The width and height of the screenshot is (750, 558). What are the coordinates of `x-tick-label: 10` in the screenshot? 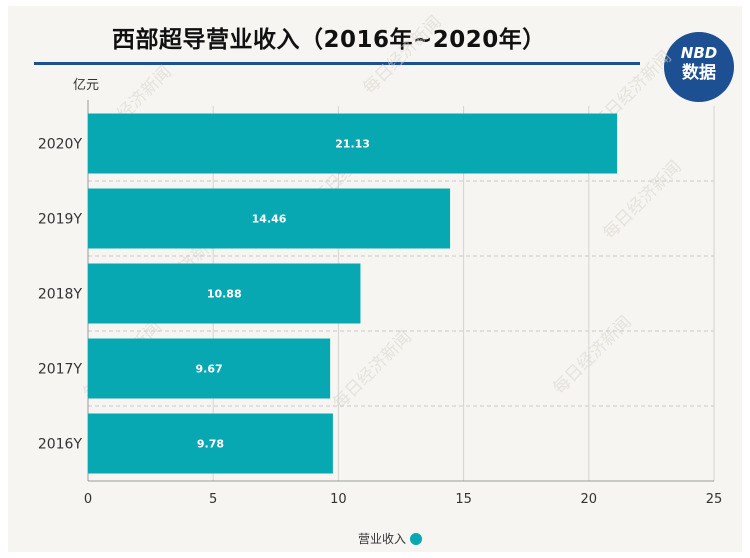 It's located at (338, 499).